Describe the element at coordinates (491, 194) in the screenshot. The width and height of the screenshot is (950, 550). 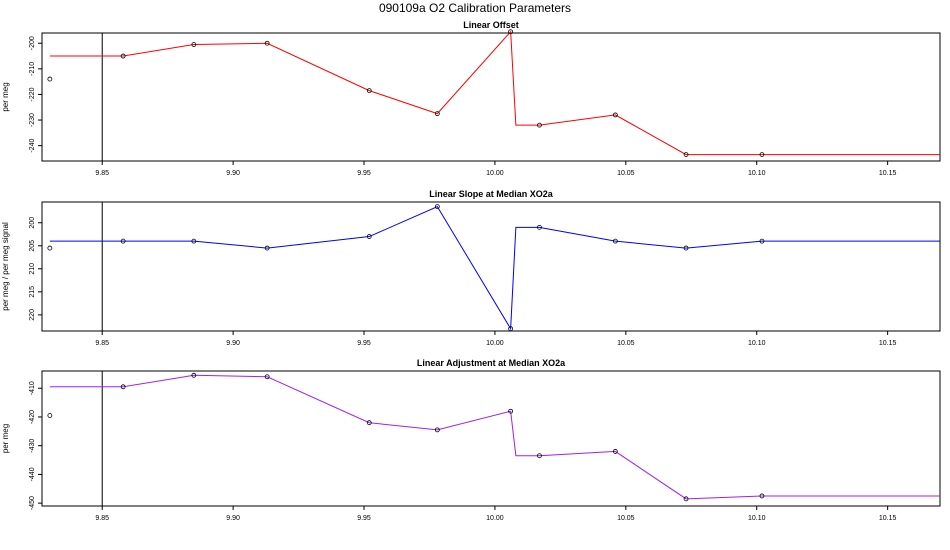
I see `panel-title: Linear Slope at Median XO2a` at that location.